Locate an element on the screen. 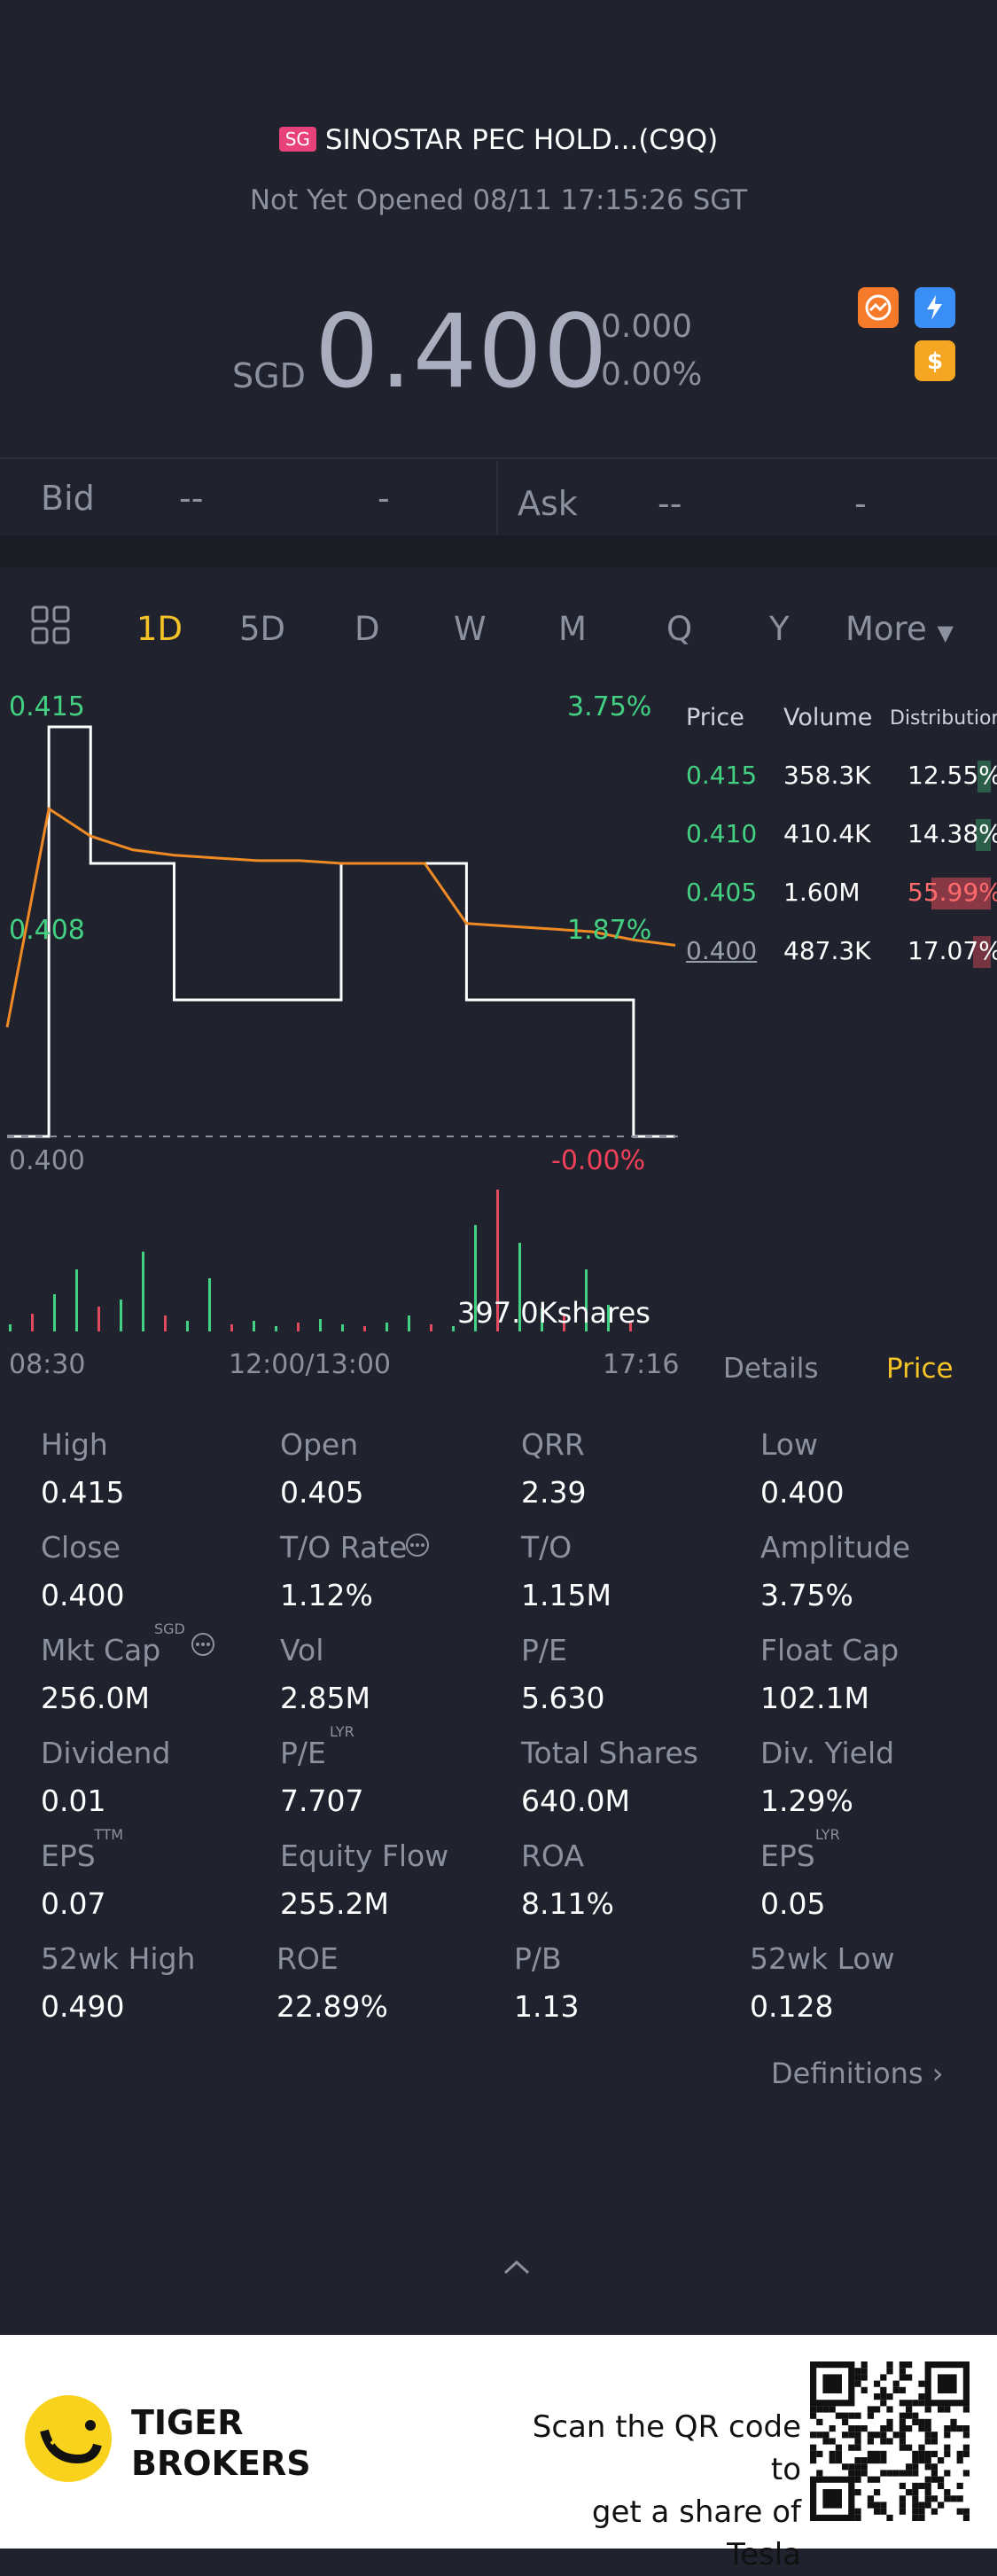  pct-axis-mid: 1.87% is located at coordinates (610, 930).